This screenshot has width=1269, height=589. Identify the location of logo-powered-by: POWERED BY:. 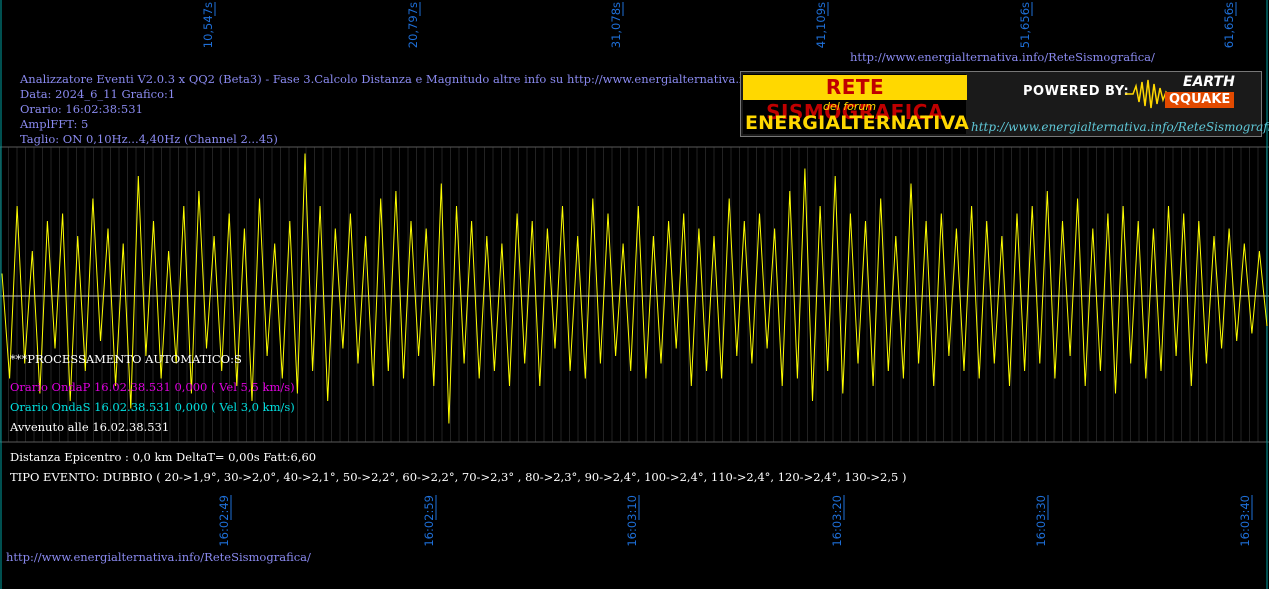
(1076, 91).